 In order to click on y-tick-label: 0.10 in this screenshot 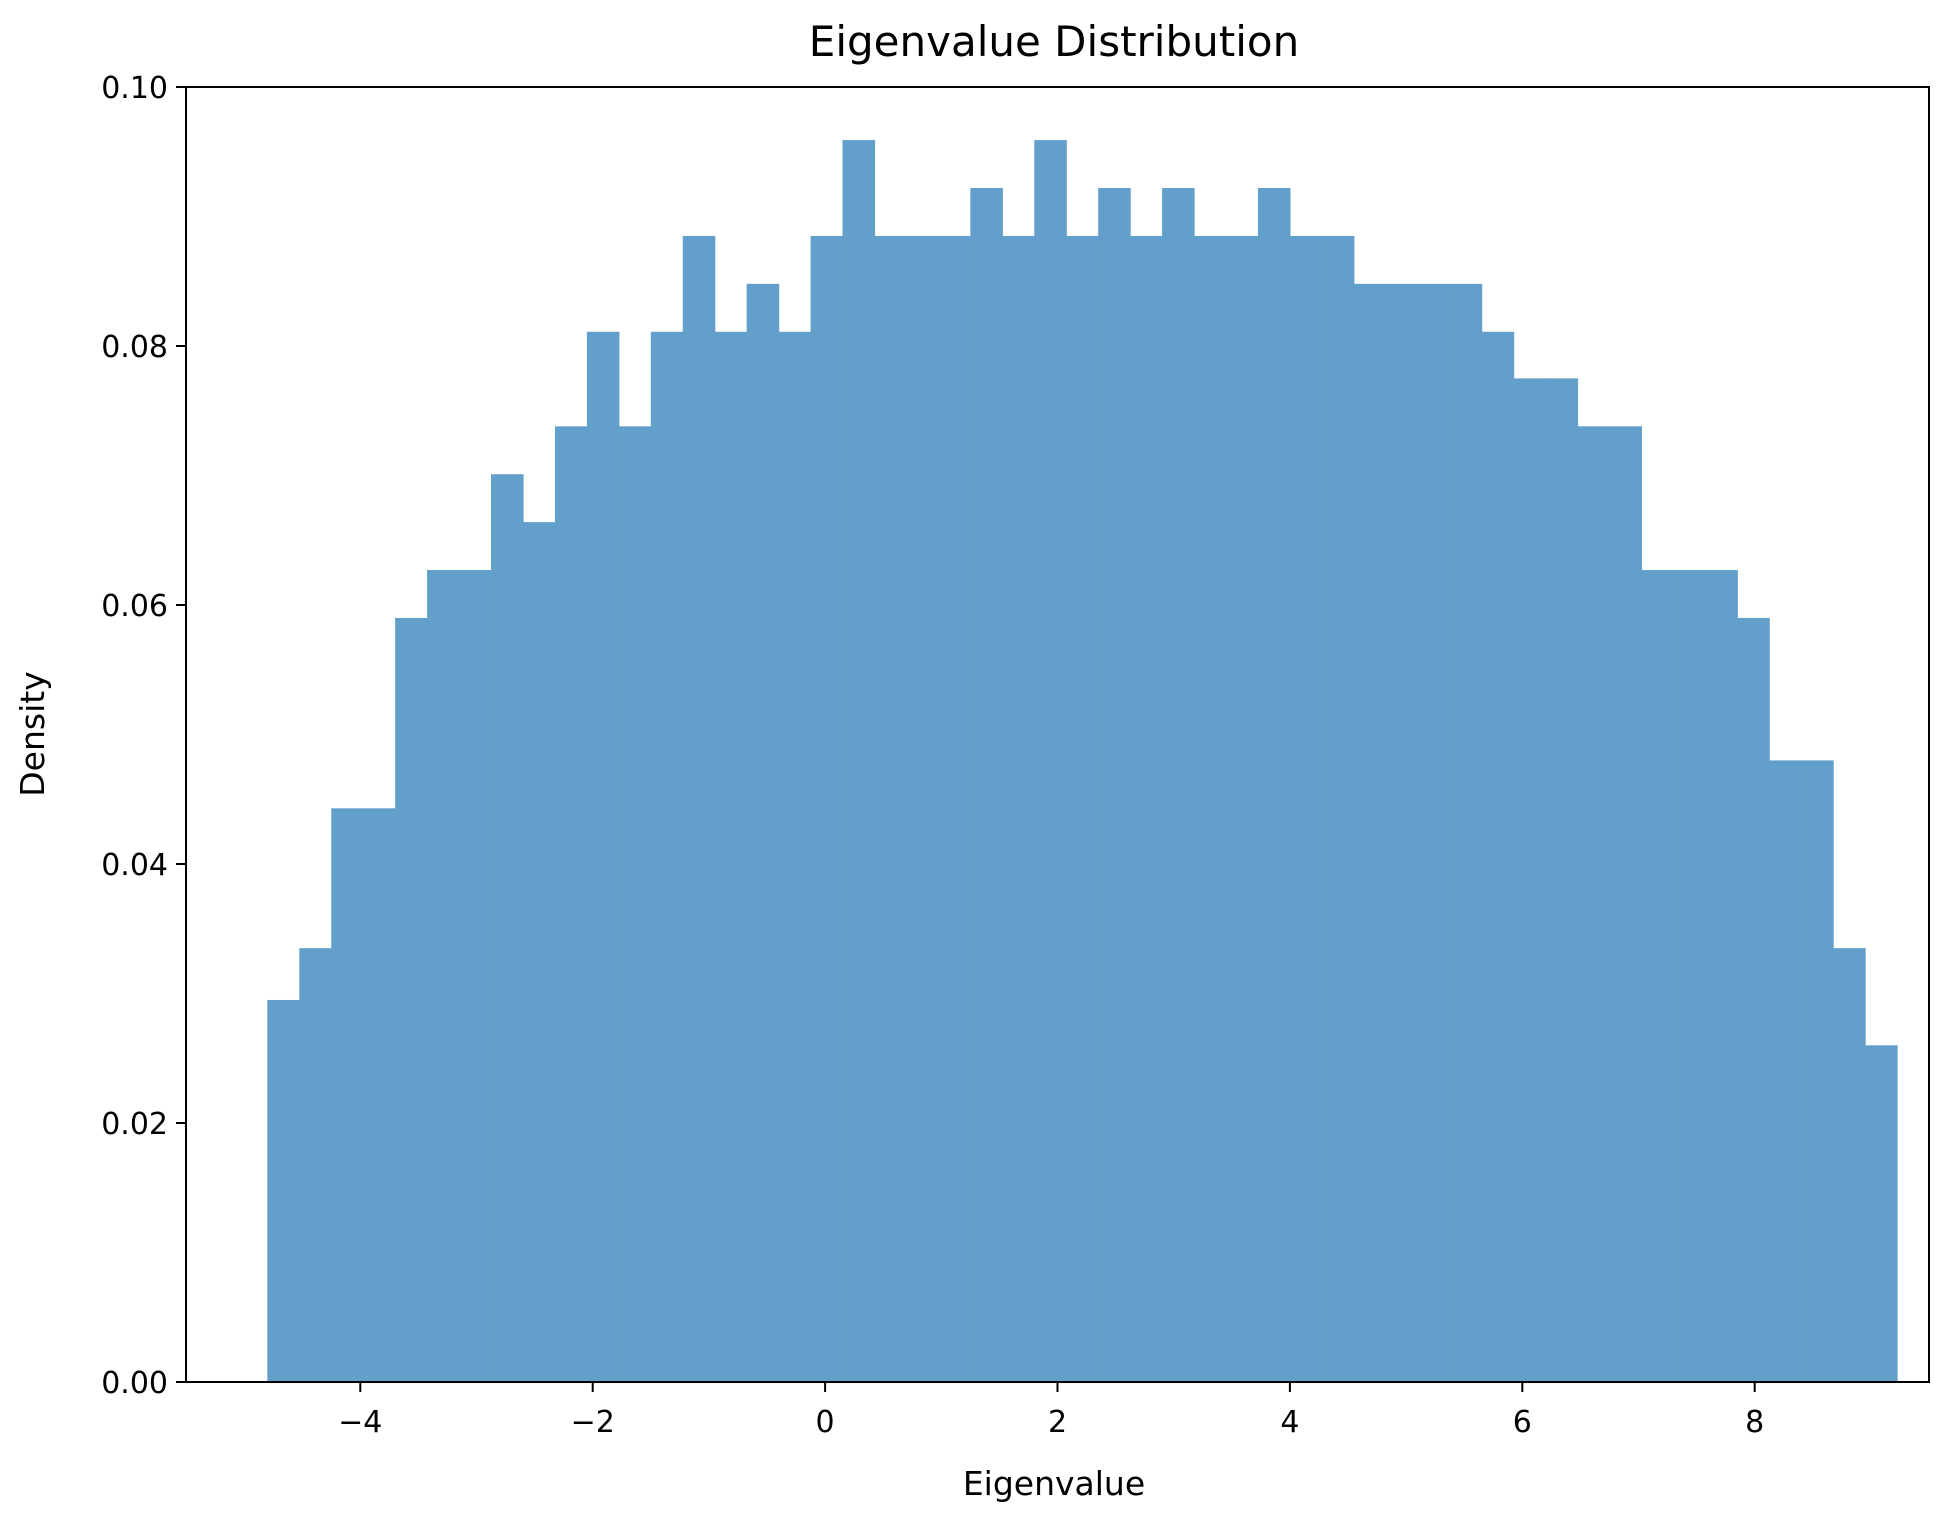, I will do `click(134, 88)`.